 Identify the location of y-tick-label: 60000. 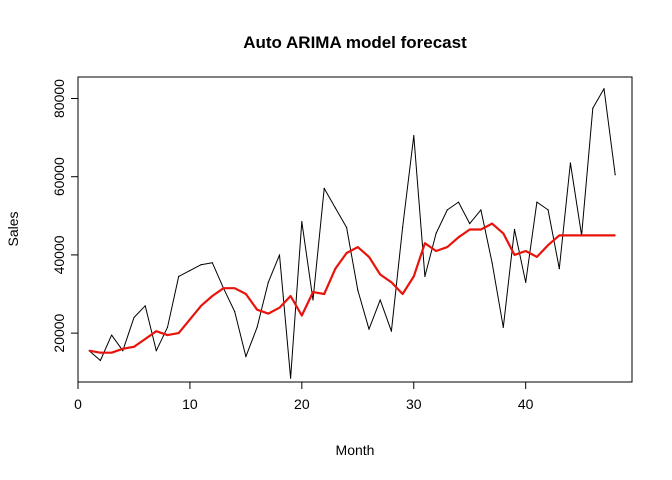
(59, 176).